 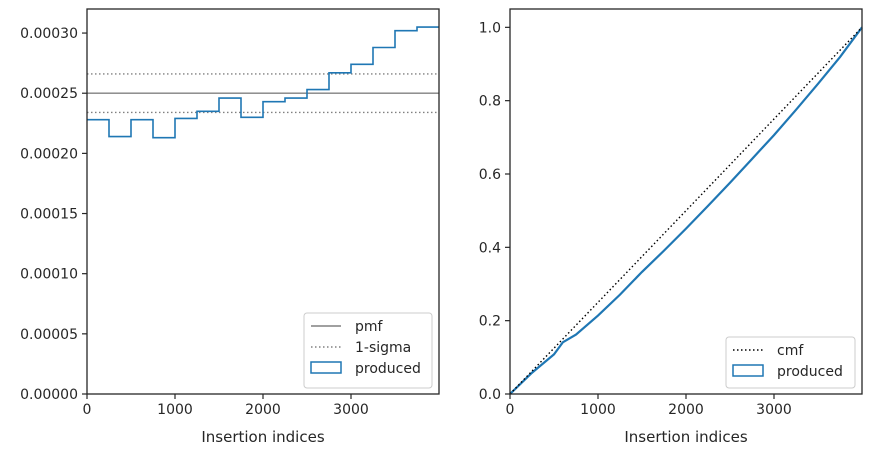 I want to click on right-x-tick-label: 3000, so click(x=774, y=410).